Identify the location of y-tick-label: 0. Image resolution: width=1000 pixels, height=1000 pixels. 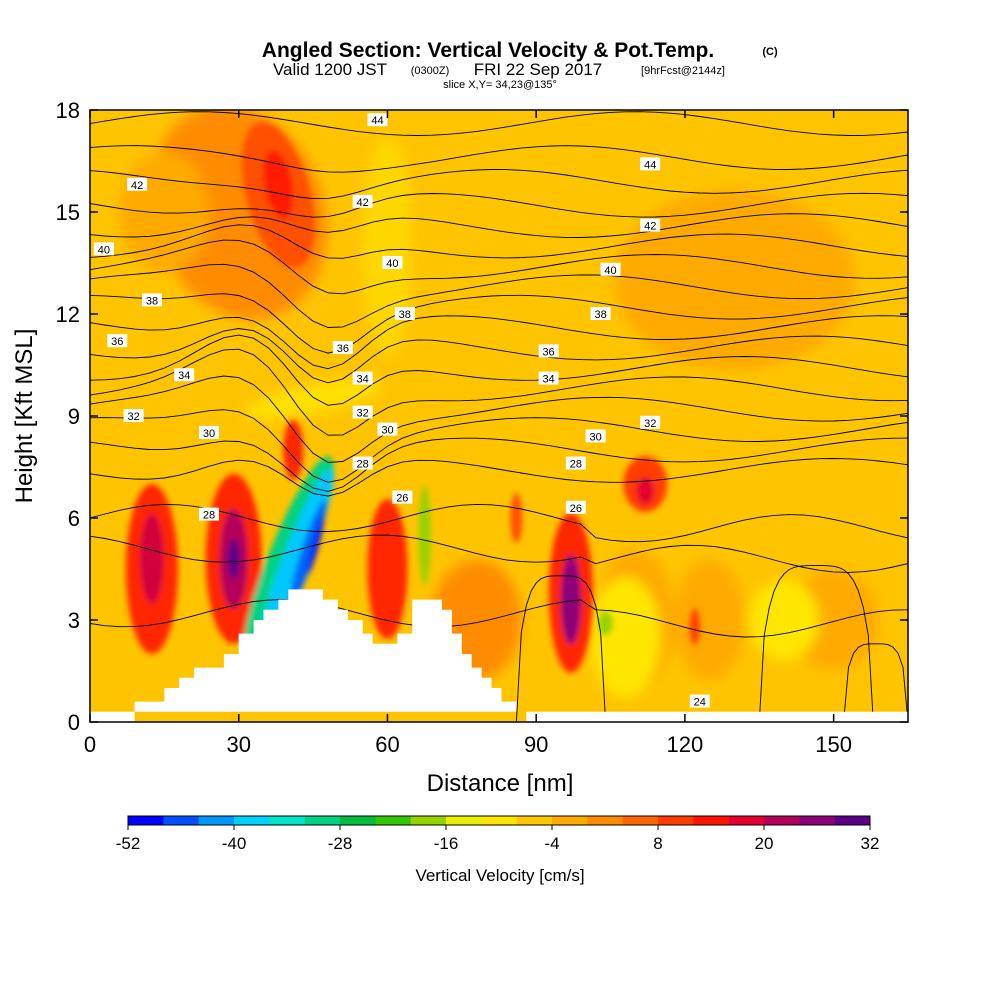
(74, 722).